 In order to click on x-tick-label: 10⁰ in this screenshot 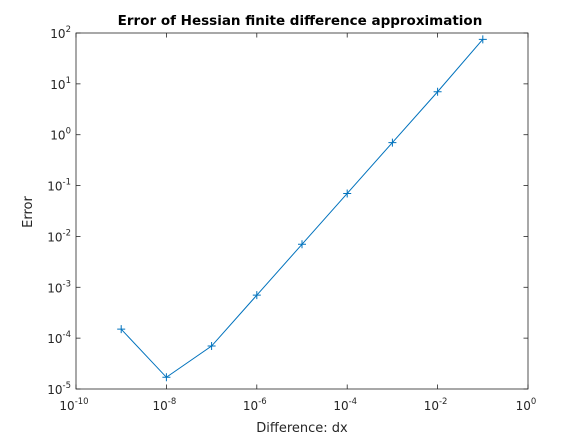, I will do `click(526, 405)`.